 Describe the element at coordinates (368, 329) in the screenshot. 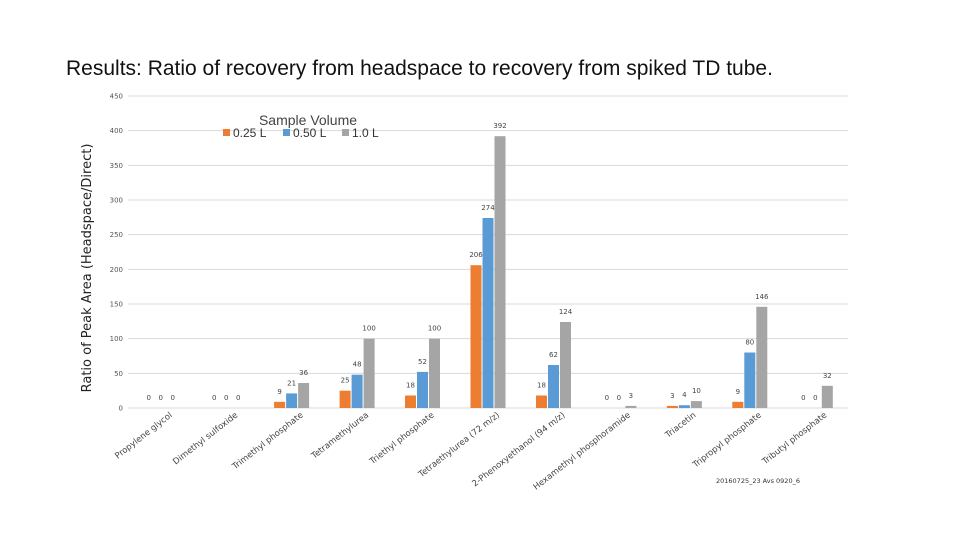

I see `data-label-tetramethylurea-1-0-l: 100` at that location.